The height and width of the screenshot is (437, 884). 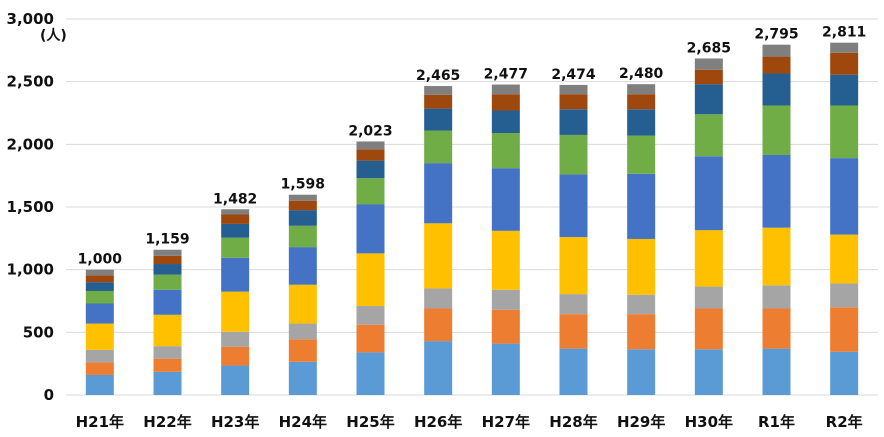 What do you see at coordinates (438, 422) in the screenshot?
I see `x-category-label: H26年` at bounding box center [438, 422].